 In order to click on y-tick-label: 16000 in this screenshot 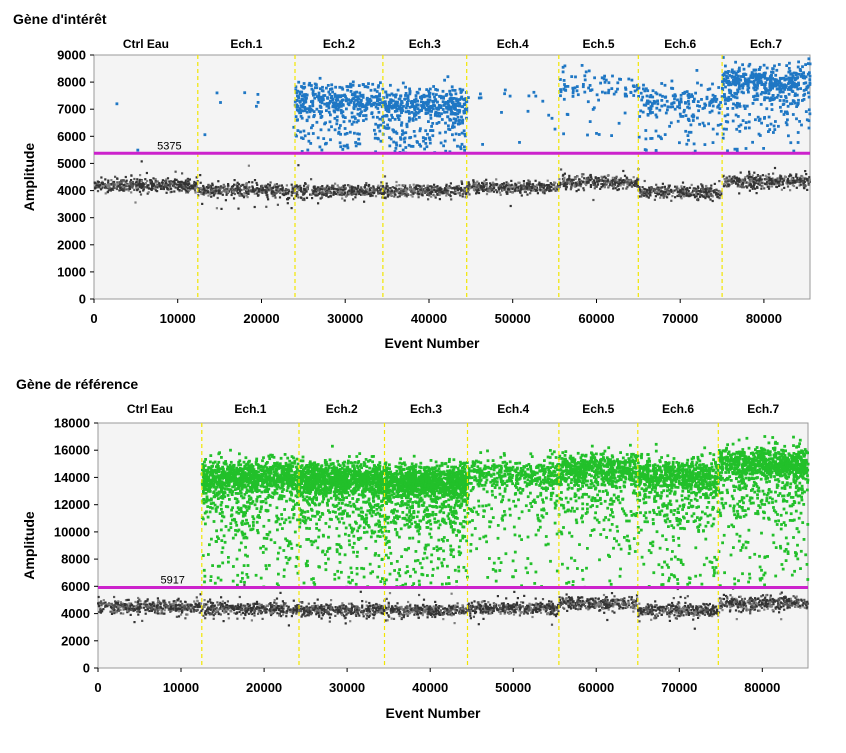, I will do `click(72, 450)`.